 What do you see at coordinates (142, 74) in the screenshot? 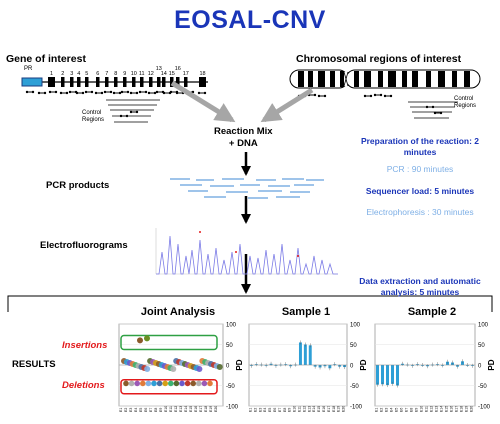
I see `exon-label-11: 11` at bounding box center [142, 74].